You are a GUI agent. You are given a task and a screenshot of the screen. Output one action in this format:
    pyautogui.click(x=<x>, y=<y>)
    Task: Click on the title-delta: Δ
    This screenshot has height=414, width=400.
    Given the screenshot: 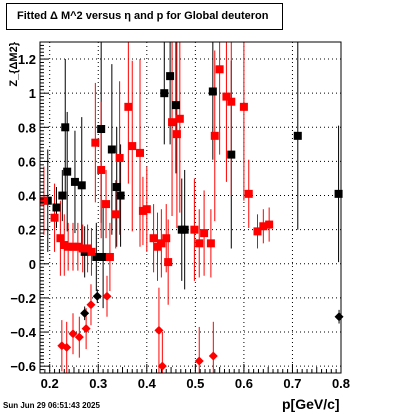 What is the action you would take?
    pyautogui.click(x=54, y=16)
    